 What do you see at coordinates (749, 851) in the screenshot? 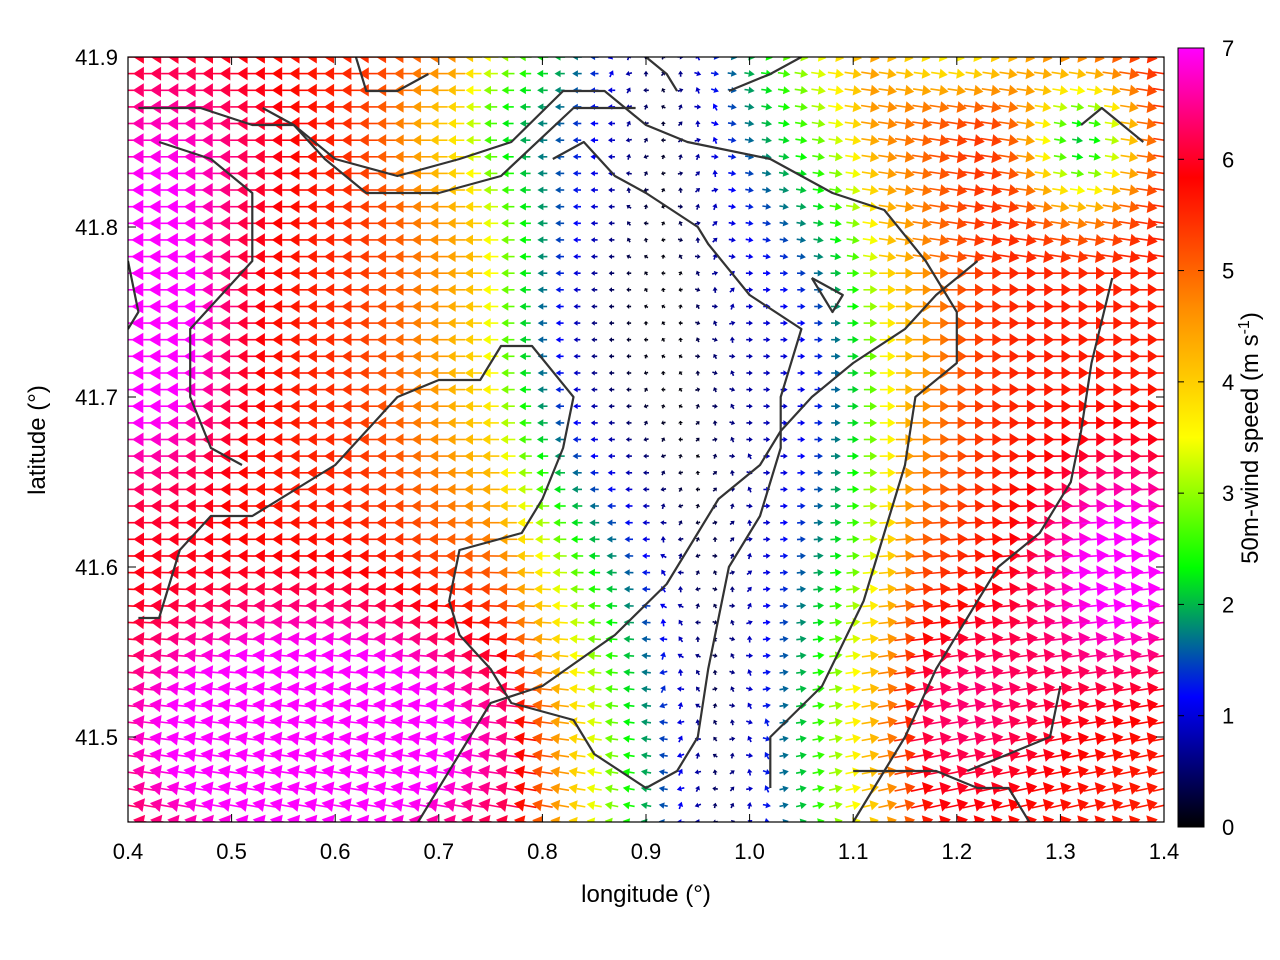
I see `x-tick-label: 1.0` at bounding box center [749, 851].